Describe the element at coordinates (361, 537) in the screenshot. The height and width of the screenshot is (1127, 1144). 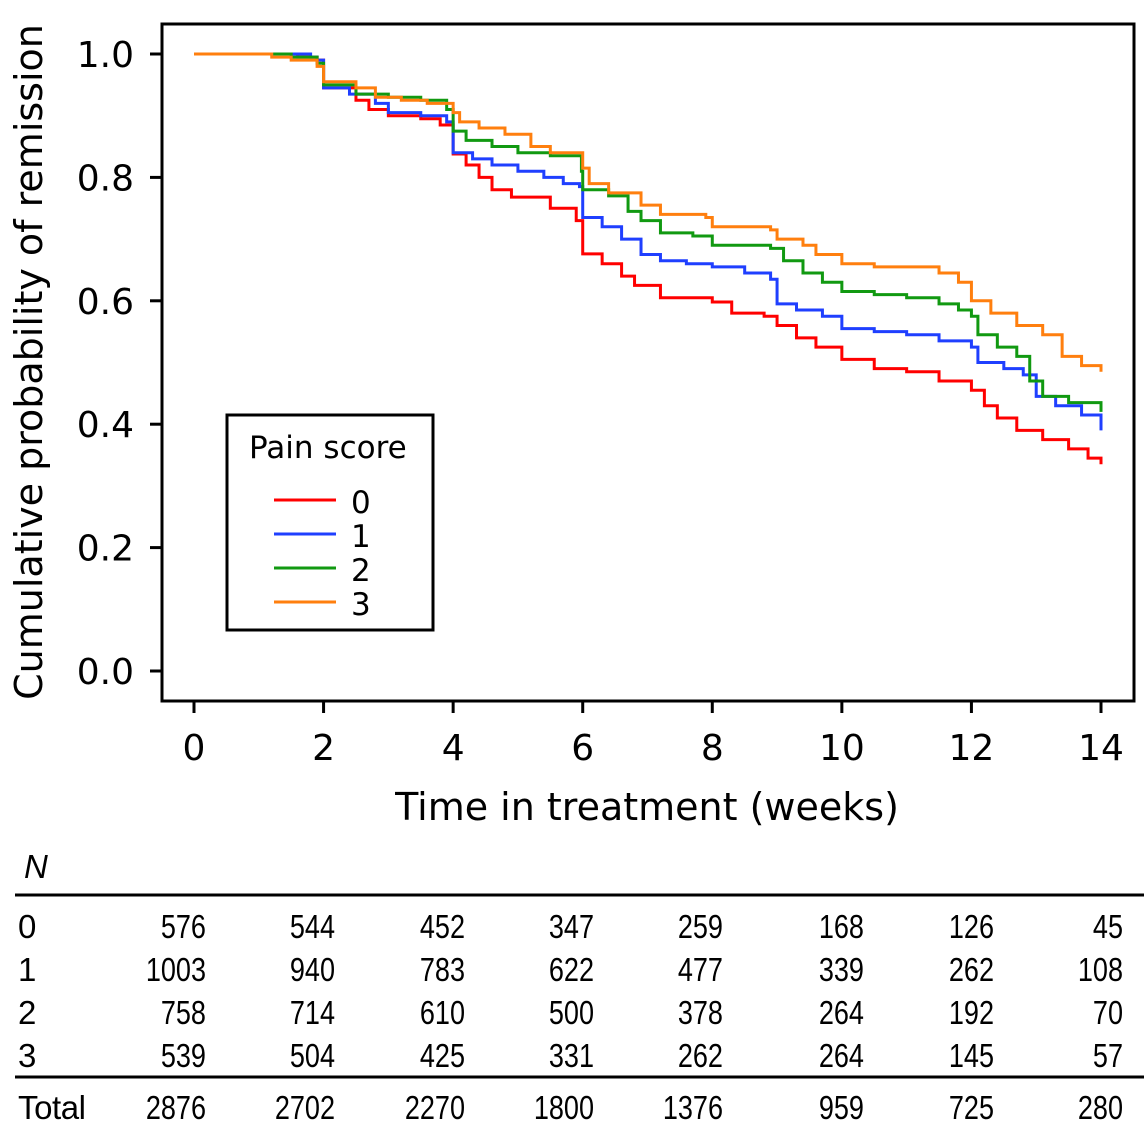
I see `legend-label-1: 1` at that location.